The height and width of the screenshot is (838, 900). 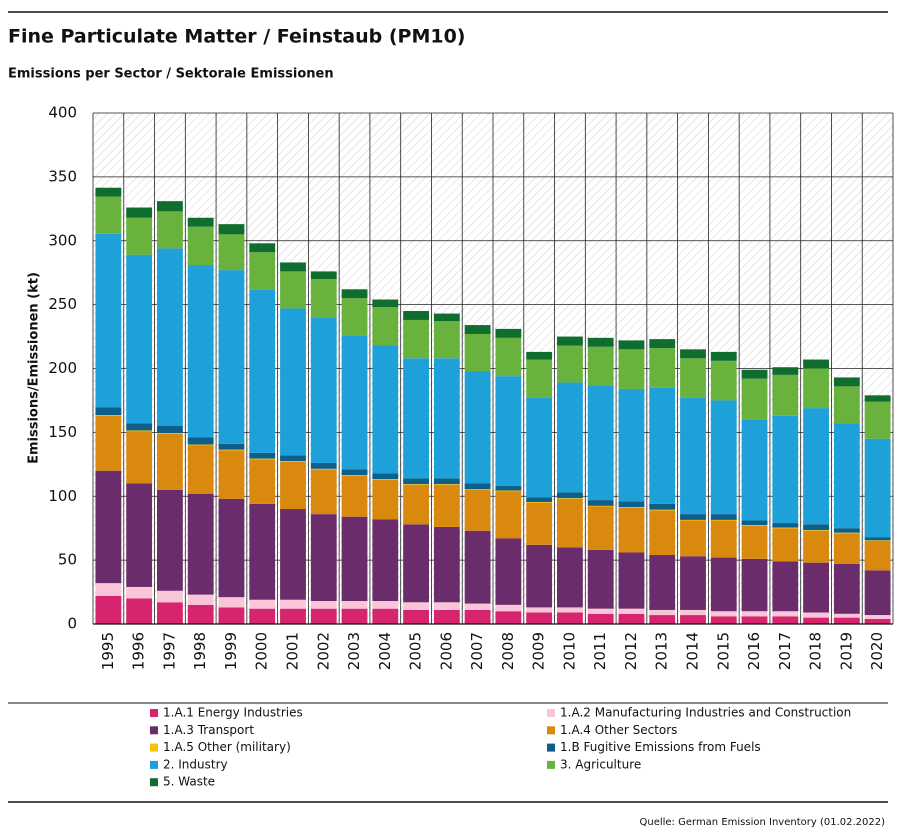 I want to click on y-axis-label: Emissions/Emissionen (kt), so click(x=34, y=368).